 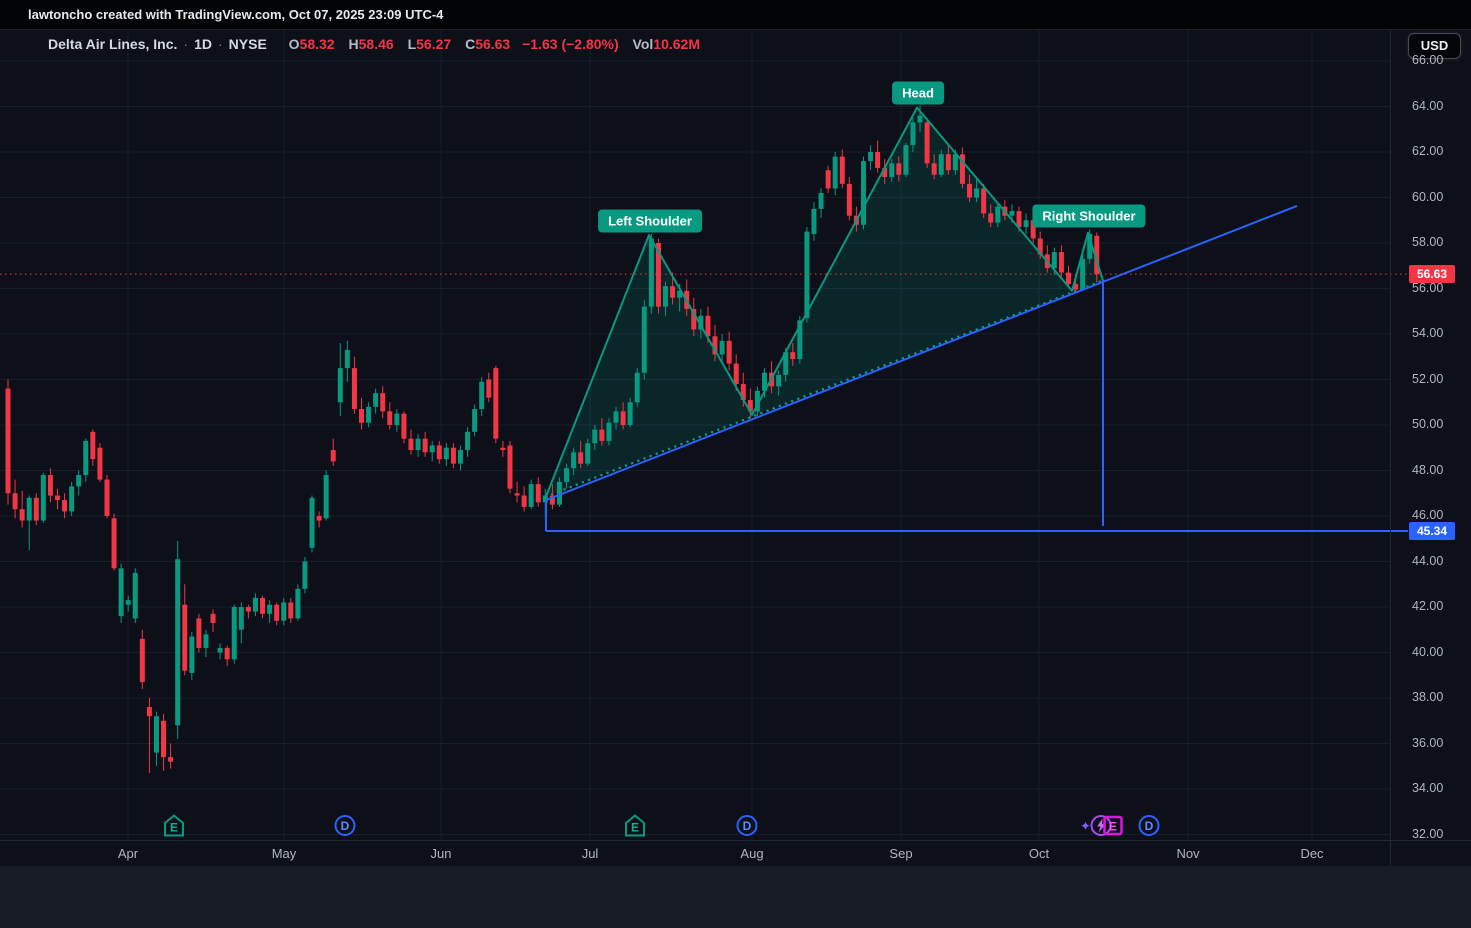 I want to click on price-tick-label: 58.00, so click(x=1428, y=242).